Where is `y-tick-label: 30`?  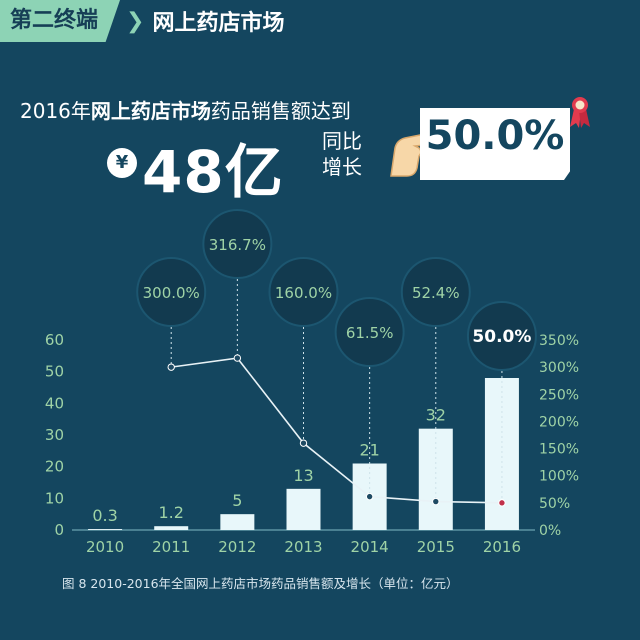
y-tick-label: 30 is located at coordinates (54, 435).